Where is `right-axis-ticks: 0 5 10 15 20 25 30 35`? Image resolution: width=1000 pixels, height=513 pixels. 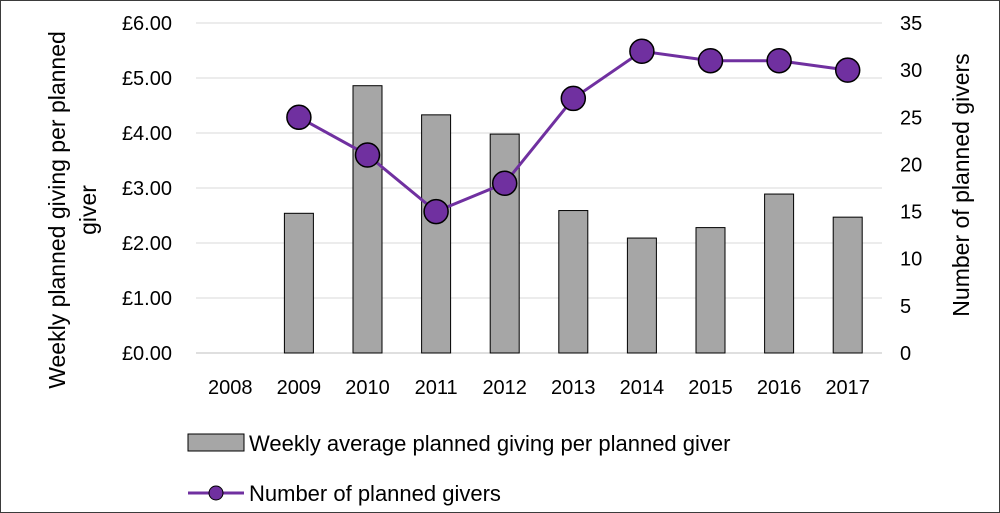 right-axis-ticks: 0 5 10 15 20 25 30 35 is located at coordinates (911, 189).